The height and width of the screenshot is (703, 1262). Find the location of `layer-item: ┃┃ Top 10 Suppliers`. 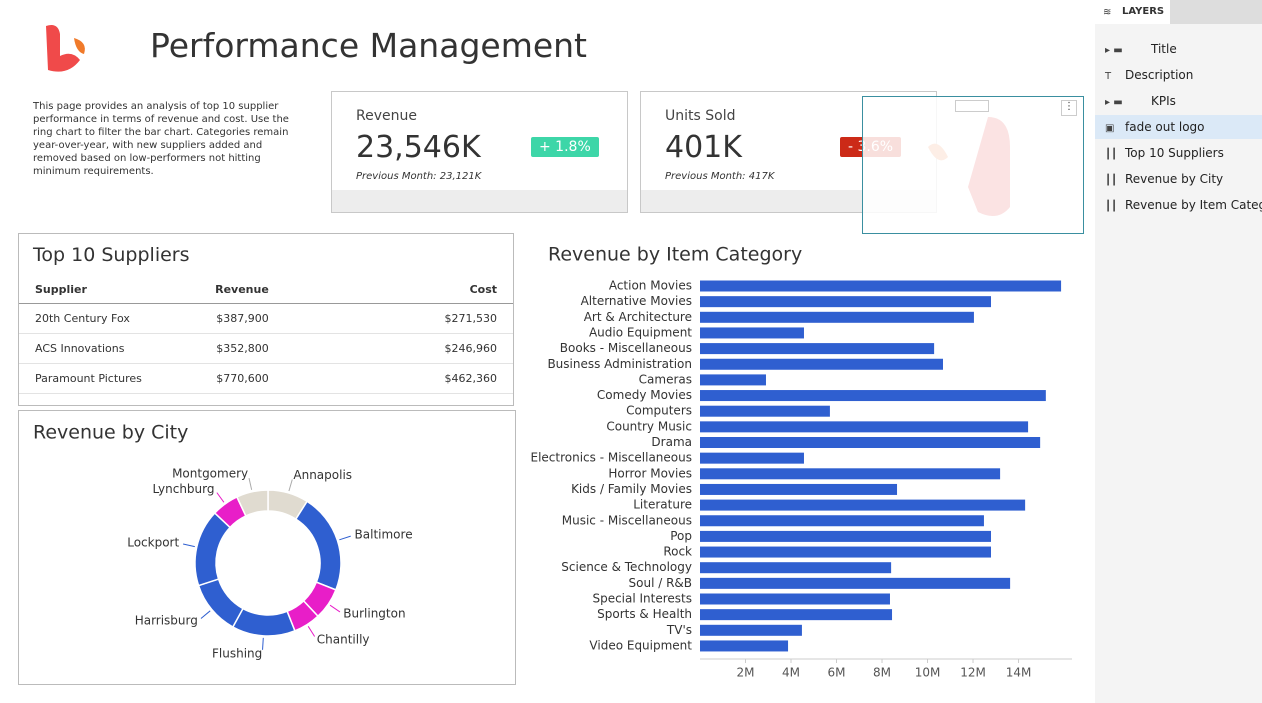

layer-item: ┃┃ Top 10 Suppliers is located at coordinates (1178, 153).